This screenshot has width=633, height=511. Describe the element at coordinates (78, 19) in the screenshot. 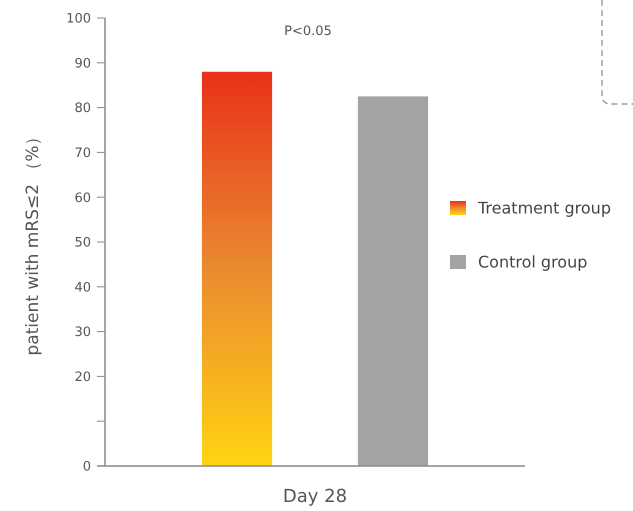

I see `y-tick-label: 100` at that location.